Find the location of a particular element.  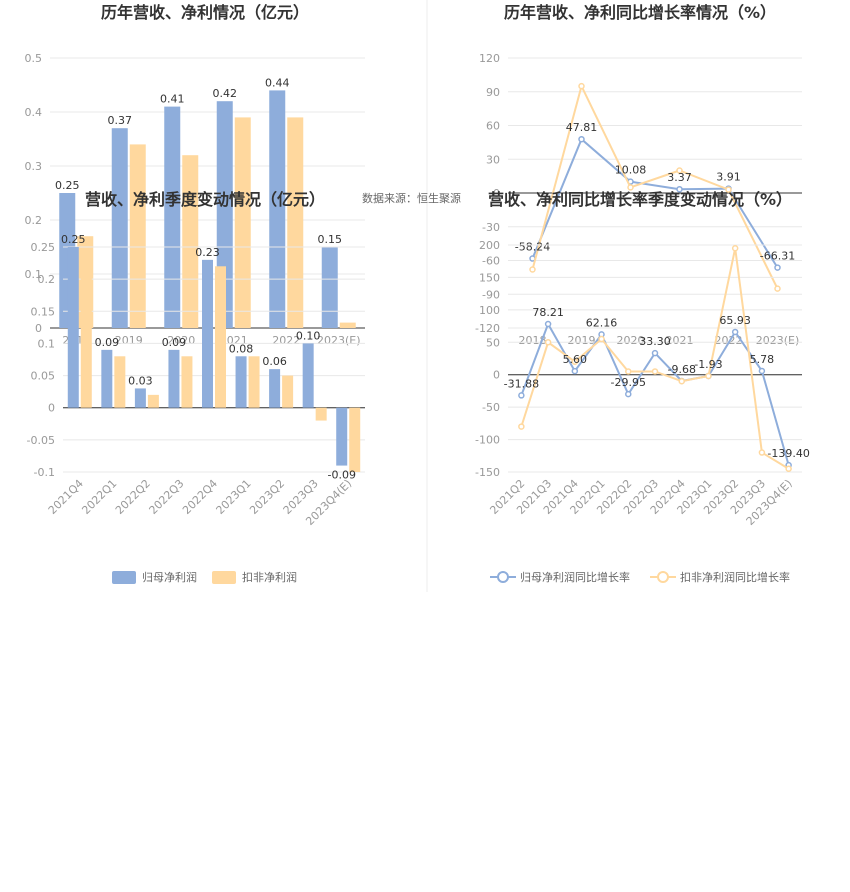

legend-label: 扣非净利润 is located at coordinates (269, 577).